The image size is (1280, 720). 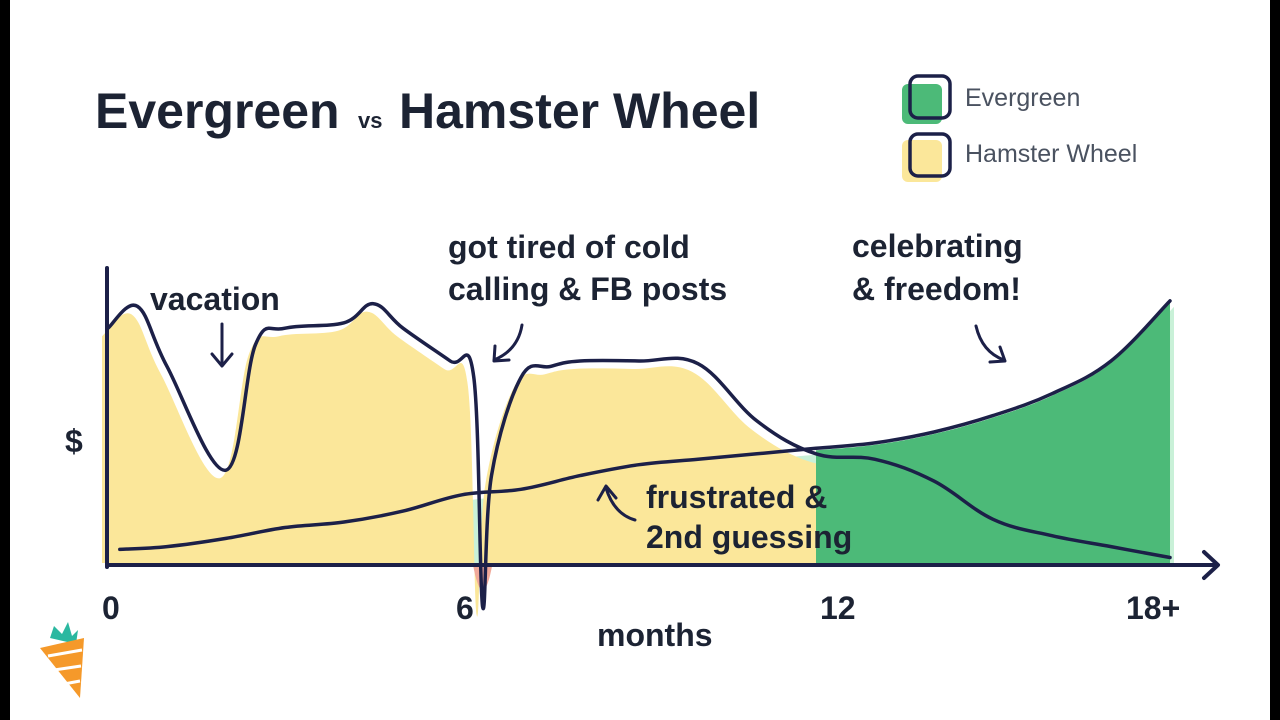 I want to click on legend: Evergreen Hamster Wheel, so click(x=1019, y=128).